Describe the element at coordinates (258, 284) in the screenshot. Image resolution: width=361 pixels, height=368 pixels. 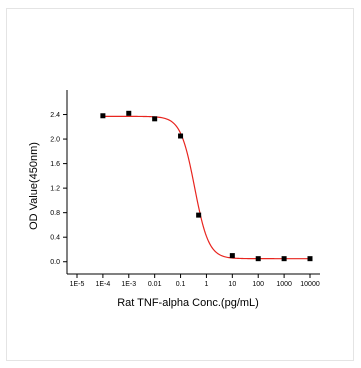
I see `x-tick-label: 100` at that location.